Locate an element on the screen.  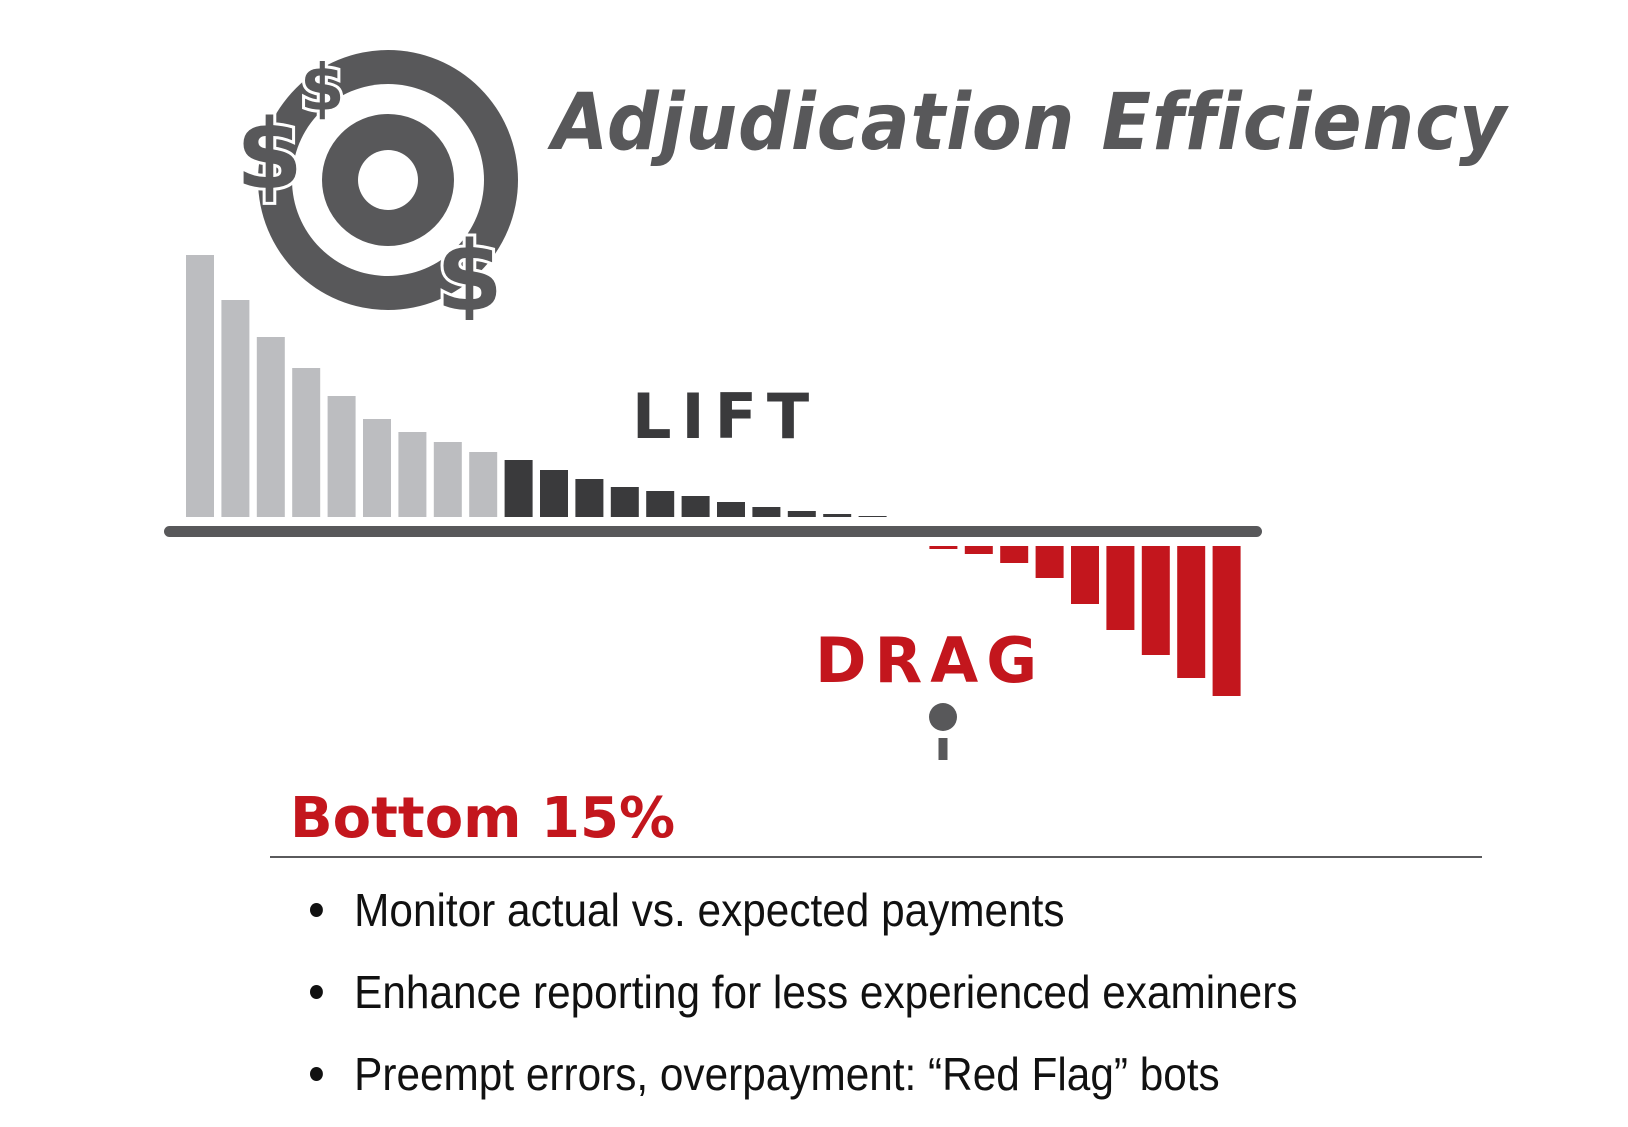
bottom-15-callout: Bottom 15% is located at coordinates (483, 818).